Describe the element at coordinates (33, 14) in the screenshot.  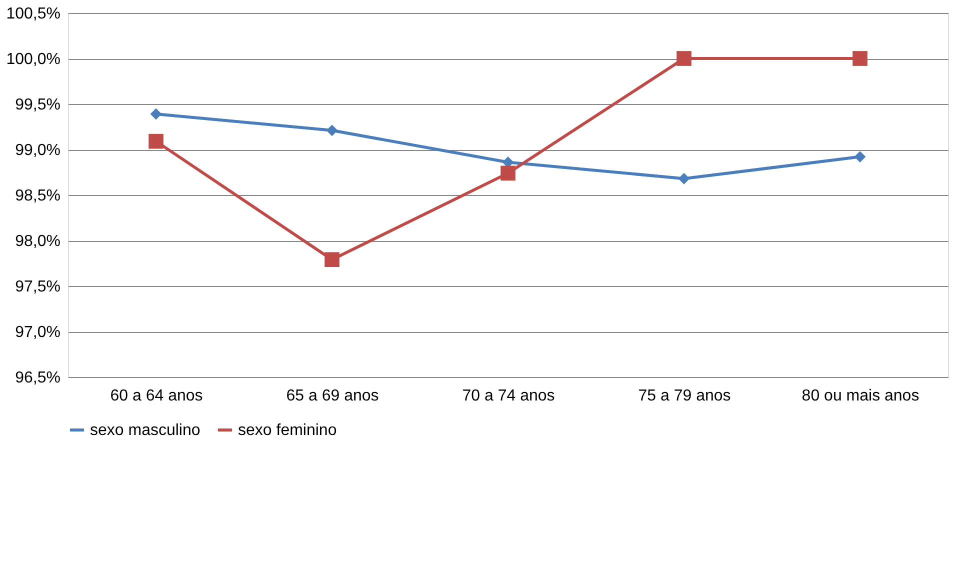
I see `y-tick-label: 100,5%` at that location.